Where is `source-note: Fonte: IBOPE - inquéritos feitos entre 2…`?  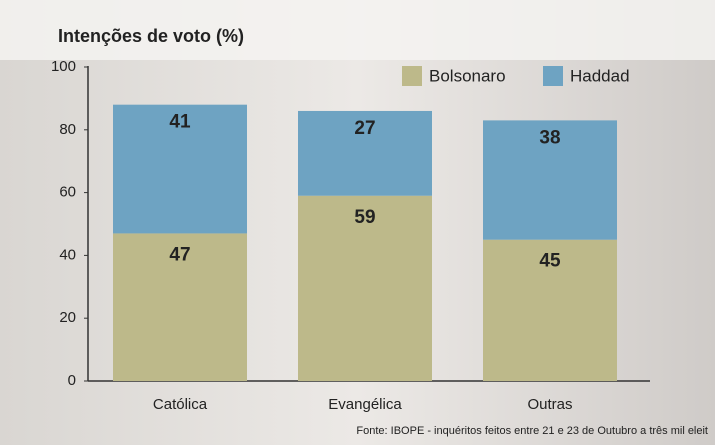
source-note: Fonte: IBOPE - inquéritos feitos entre 2… is located at coordinates (532, 431).